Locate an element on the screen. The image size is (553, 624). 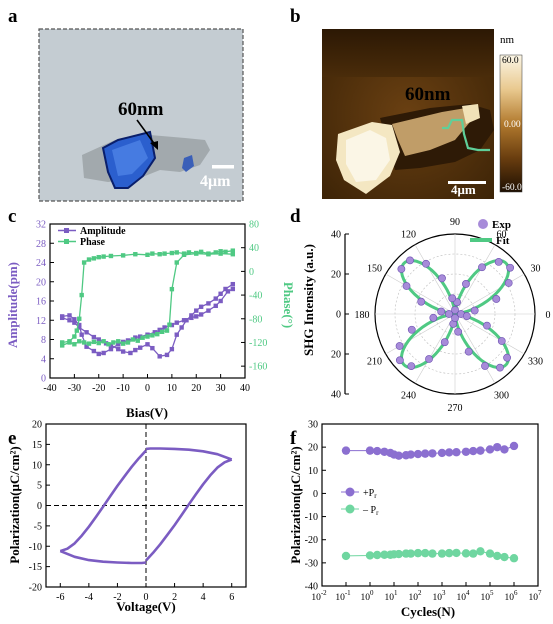
x-tick-label: -20 is located at coordinates (98, 388).